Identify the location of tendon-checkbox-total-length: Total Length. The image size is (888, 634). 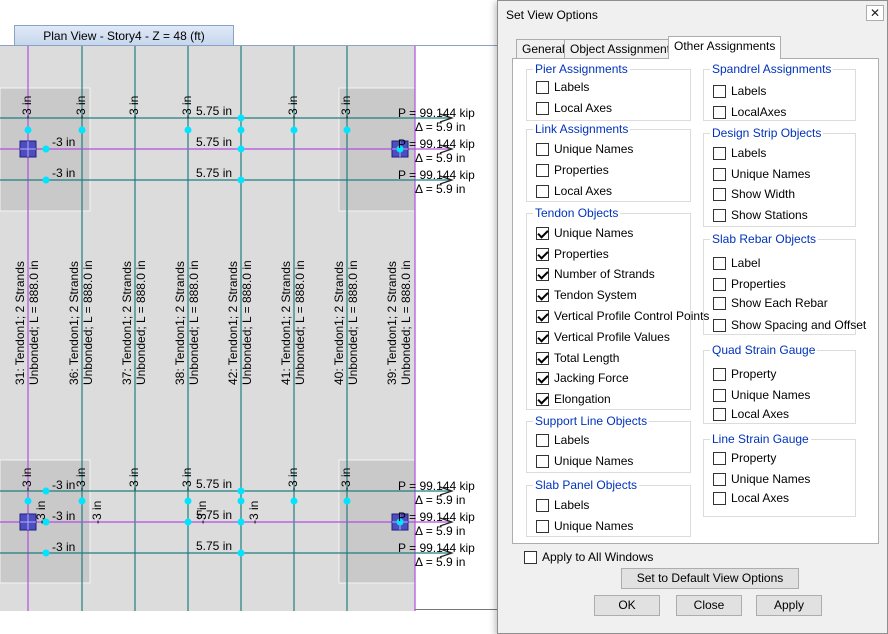
(577, 358).